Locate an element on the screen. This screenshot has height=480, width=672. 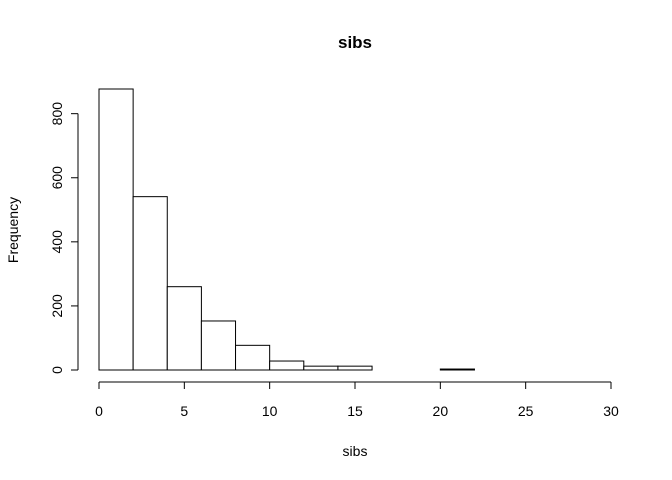
x-tick-label: 10 is located at coordinates (270, 411).